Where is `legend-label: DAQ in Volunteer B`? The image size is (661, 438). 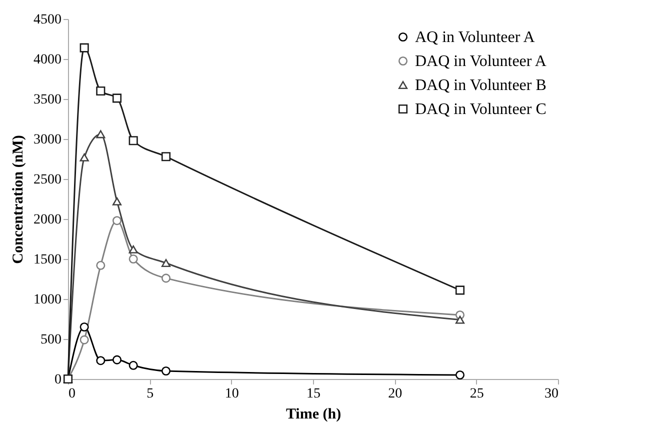 legend-label: DAQ in Volunteer B is located at coordinates (480, 85).